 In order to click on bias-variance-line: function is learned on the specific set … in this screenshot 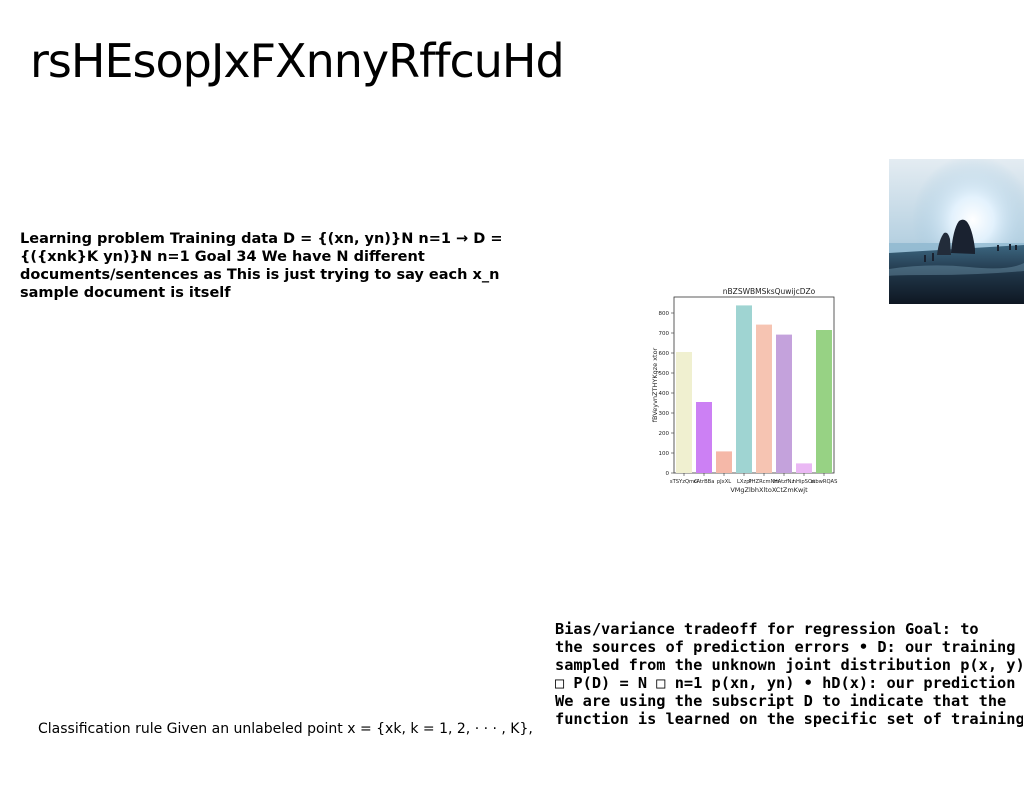, I will do `click(789, 719)`.